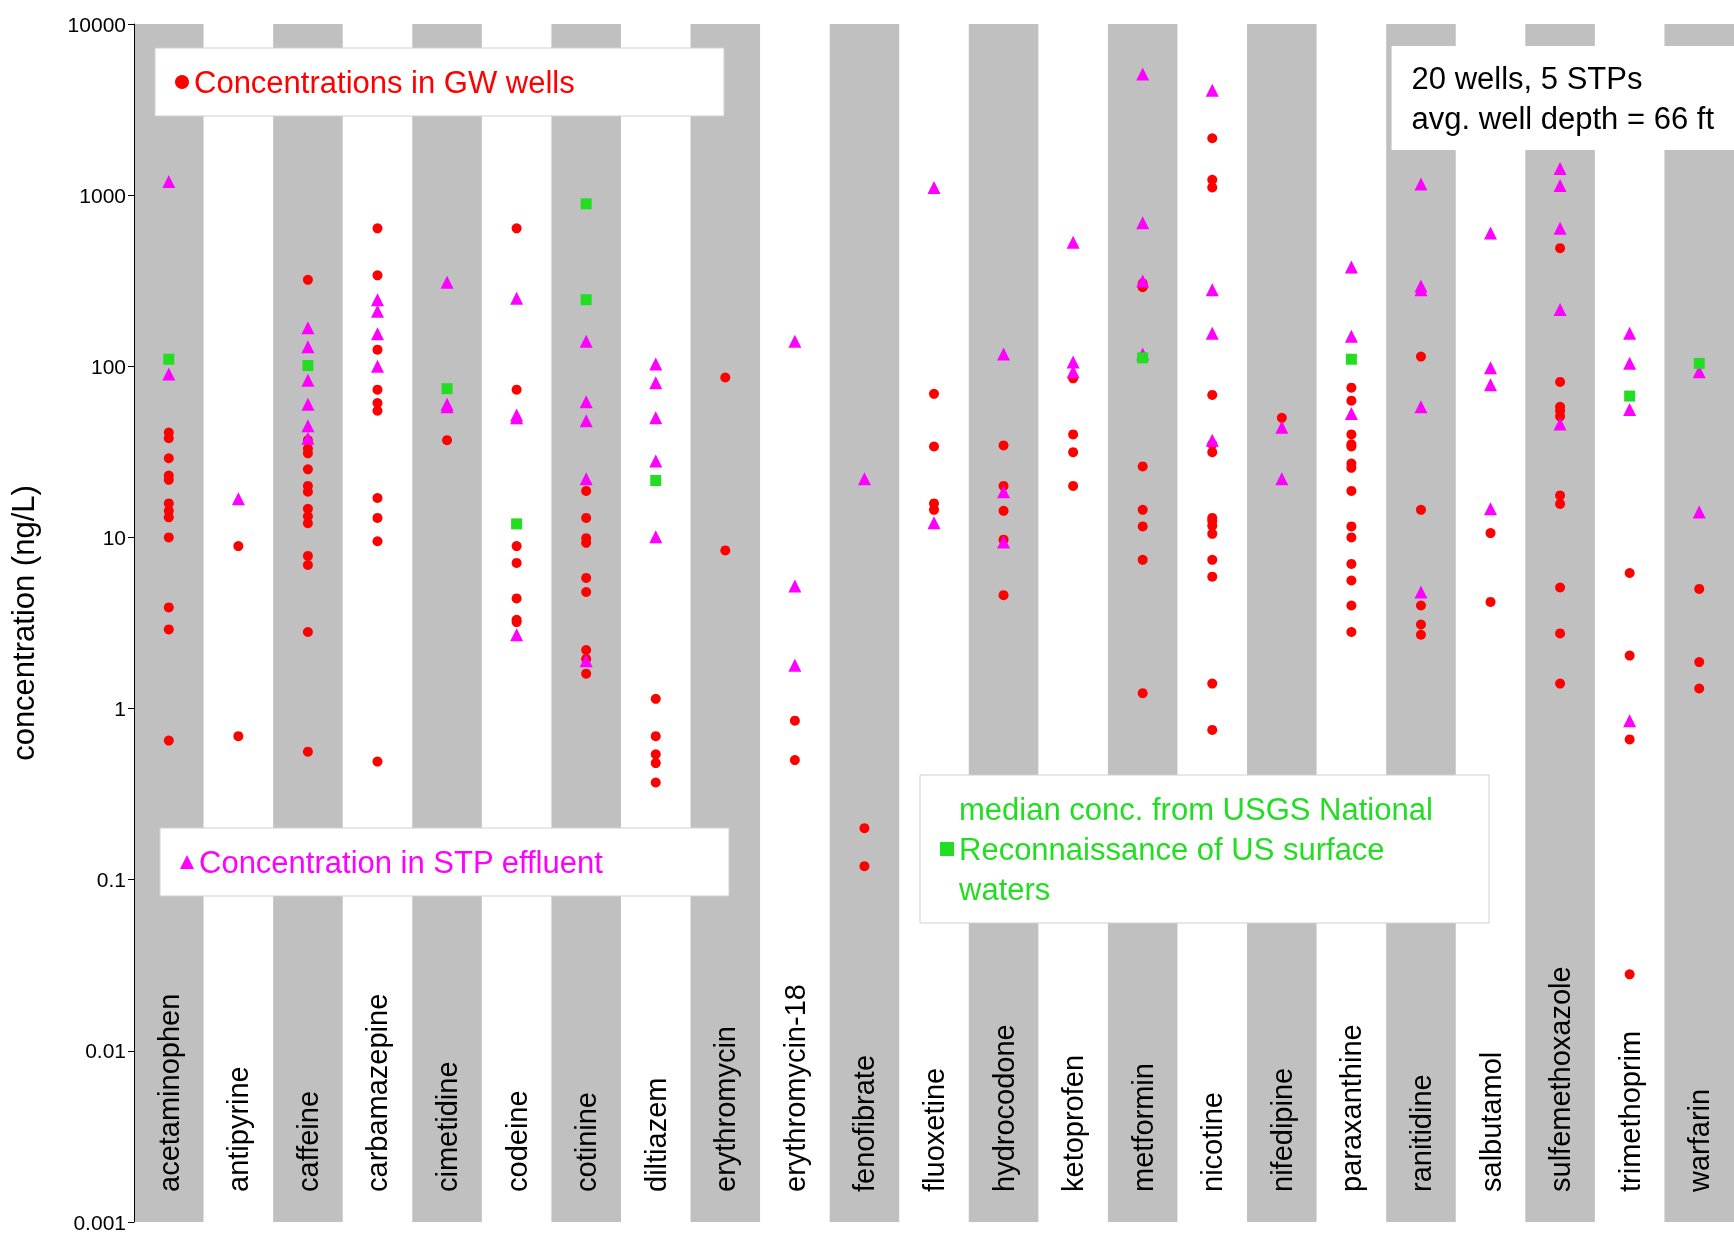 This screenshot has width=1734, height=1234. What do you see at coordinates (864, 1123) in the screenshot?
I see `x-tick-label: fenofibrate` at bounding box center [864, 1123].